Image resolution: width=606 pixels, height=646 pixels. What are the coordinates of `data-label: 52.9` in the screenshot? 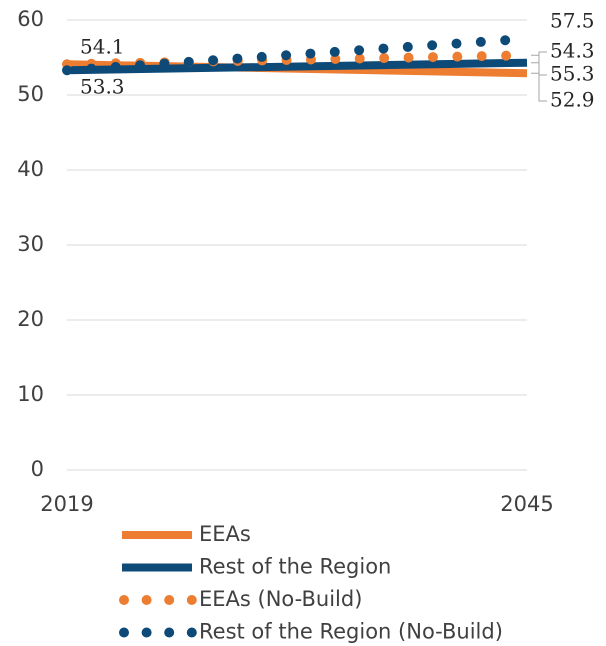 It's located at (572, 100).